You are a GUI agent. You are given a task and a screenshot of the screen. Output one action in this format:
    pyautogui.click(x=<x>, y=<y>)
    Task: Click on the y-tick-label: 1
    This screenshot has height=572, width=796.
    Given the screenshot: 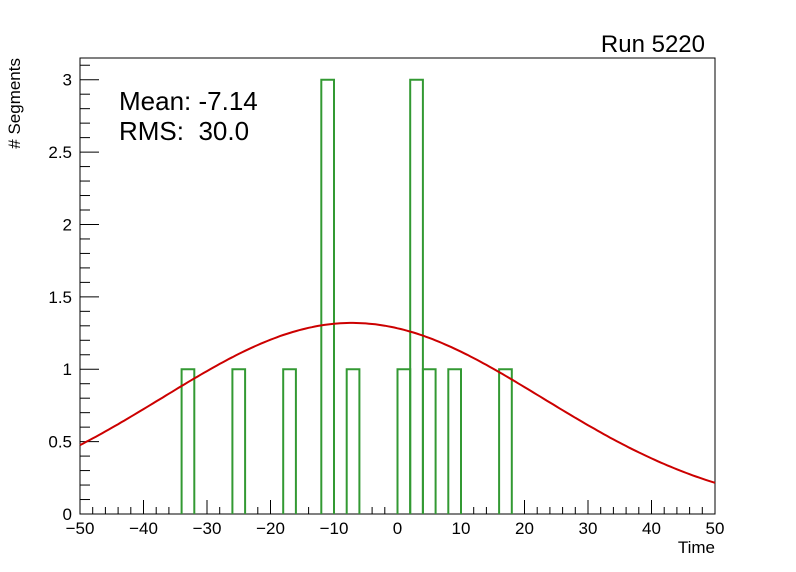 What is the action you would take?
    pyautogui.click(x=67, y=369)
    